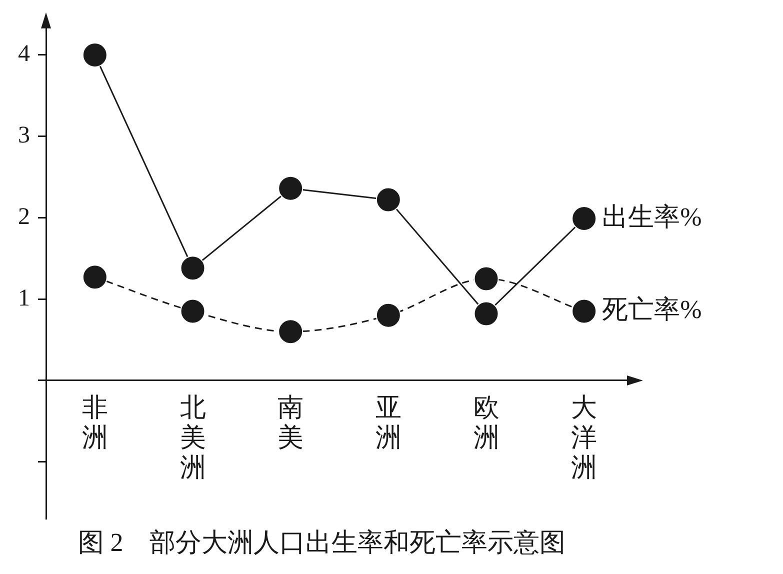 This screenshot has height=574, width=783. What do you see at coordinates (388, 422) in the screenshot?
I see `x-tick-label: 亚洲` at bounding box center [388, 422].